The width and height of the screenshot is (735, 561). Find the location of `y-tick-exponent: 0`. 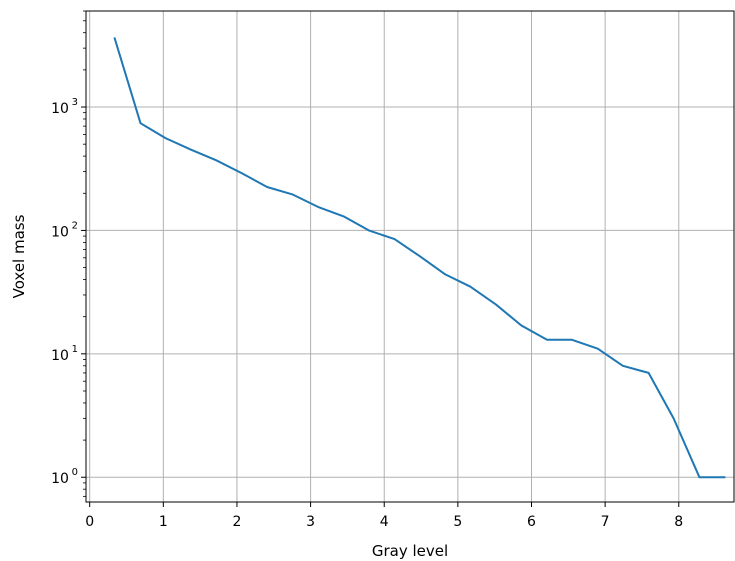

y-tick-exponent: 0 is located at coordinates (75, 472).